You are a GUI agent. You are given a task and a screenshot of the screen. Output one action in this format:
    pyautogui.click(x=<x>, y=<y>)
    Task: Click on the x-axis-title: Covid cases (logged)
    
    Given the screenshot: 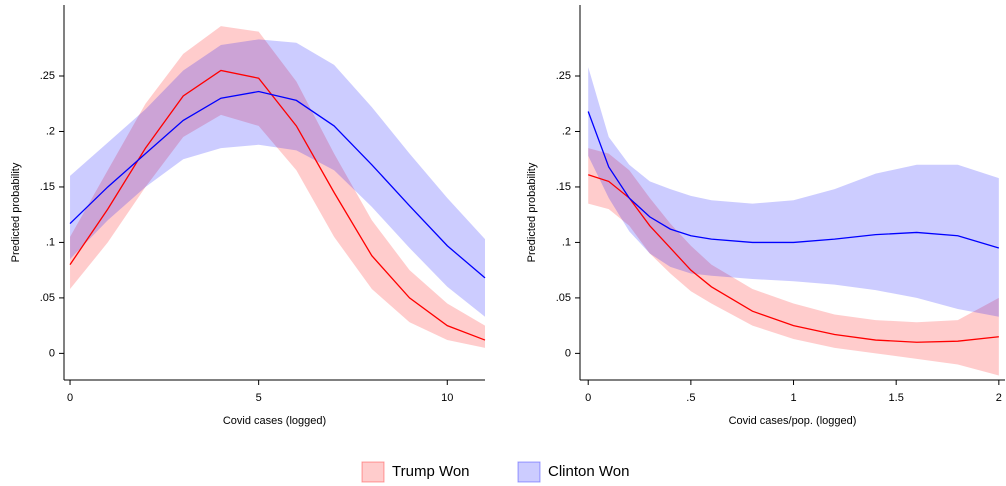 What is the action you would take?
    pyautogui.click(x=274, y=421)
    